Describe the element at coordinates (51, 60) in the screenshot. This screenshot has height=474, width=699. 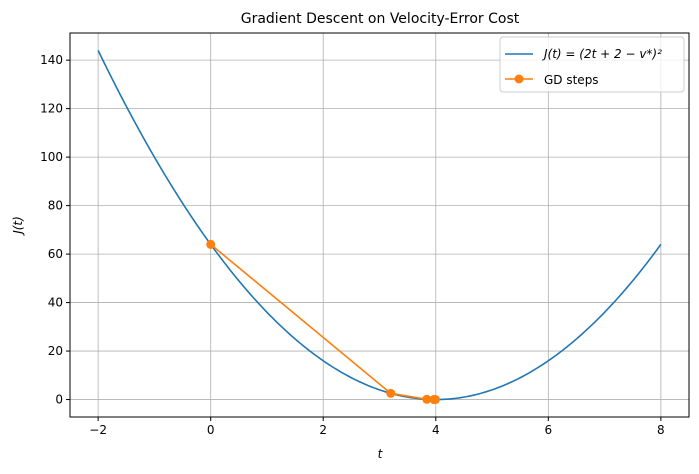
I see `y-tick-label: 140` at that location.